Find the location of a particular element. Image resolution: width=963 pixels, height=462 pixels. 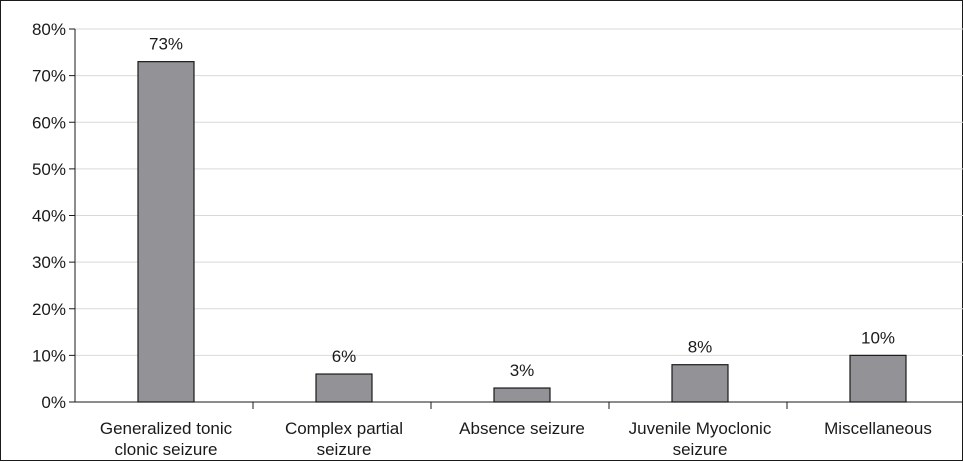

data-label: 6% is located at coordinates (344, 356).